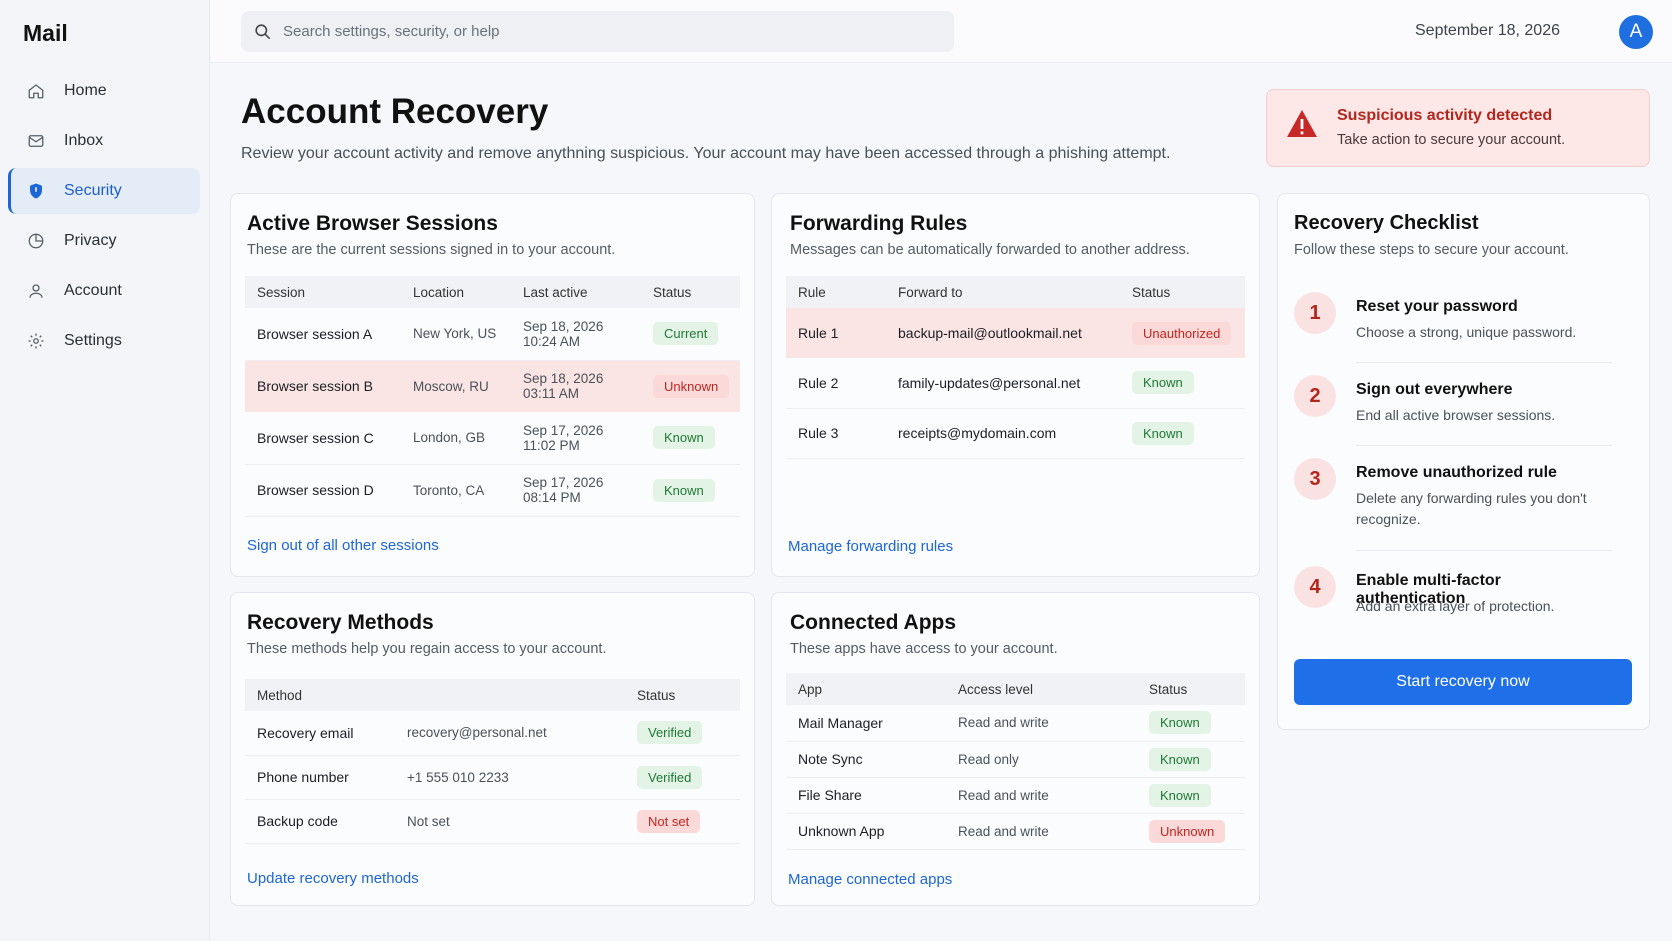 The image size is (1672, 941). What do you see at coordinates (1003, 333) in the screenshot?
I see `rule-forward-to: backup-mail@outlookmail.net` at bounding box center [1003, 333].